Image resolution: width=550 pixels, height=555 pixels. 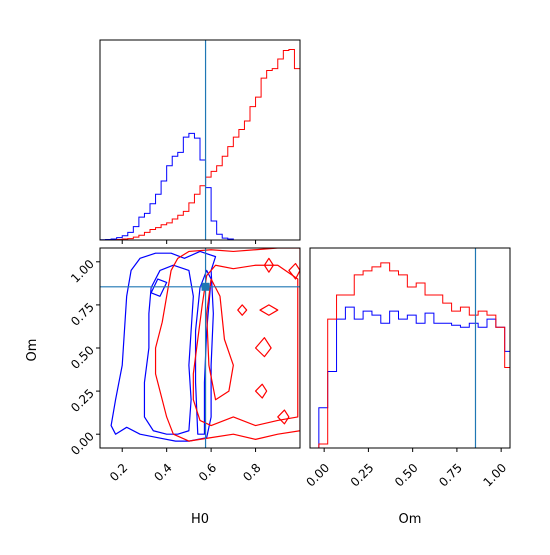 I want to click on h0-hist-frame, so click(x=200, y=140).